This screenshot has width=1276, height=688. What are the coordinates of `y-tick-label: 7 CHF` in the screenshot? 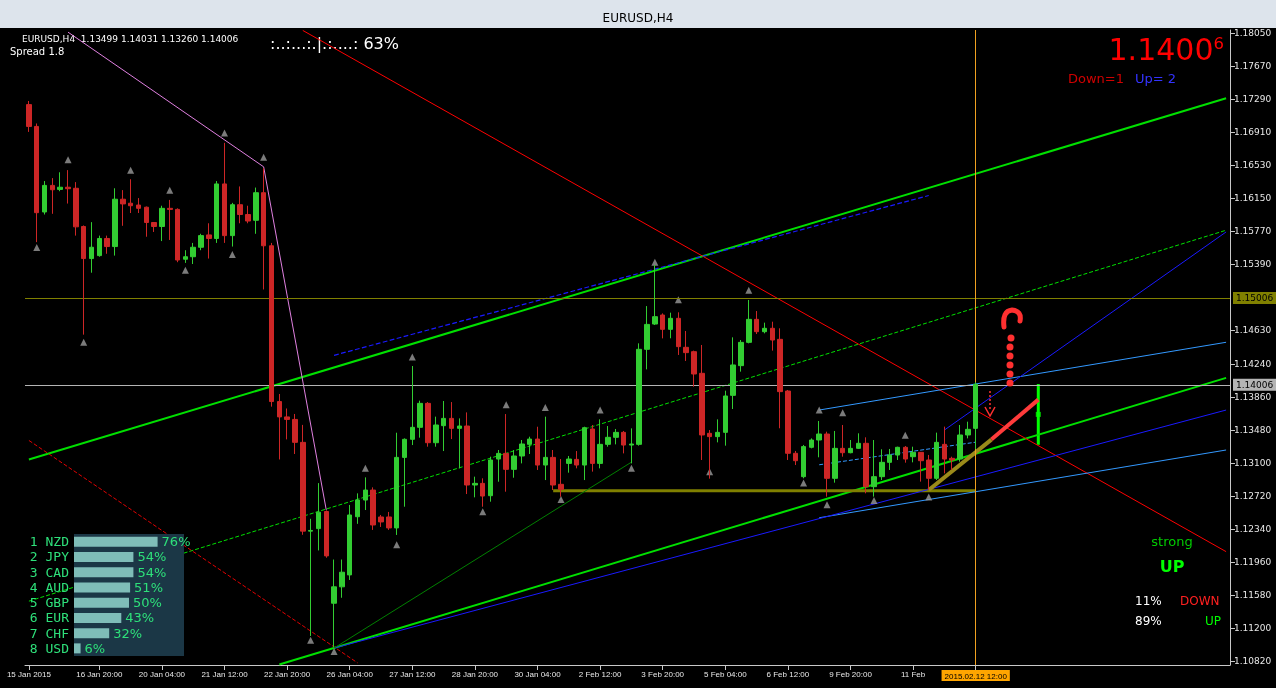 It's located at (49, 633).